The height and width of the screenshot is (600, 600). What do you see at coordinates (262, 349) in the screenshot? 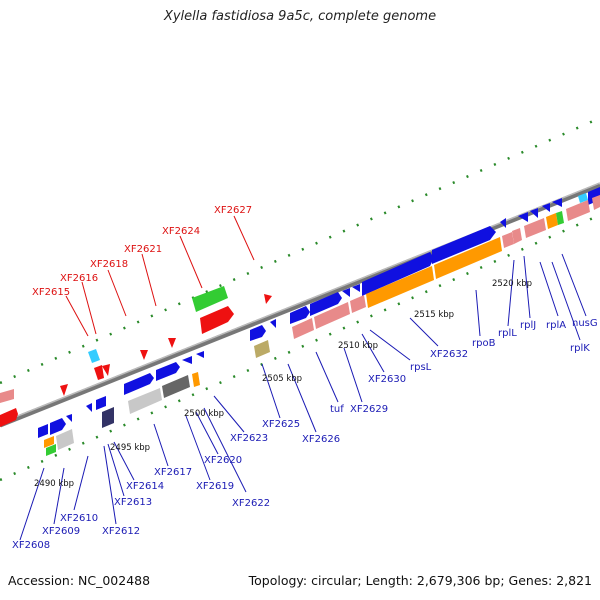
I see `gene-olive` at bounding box center [262, 349].